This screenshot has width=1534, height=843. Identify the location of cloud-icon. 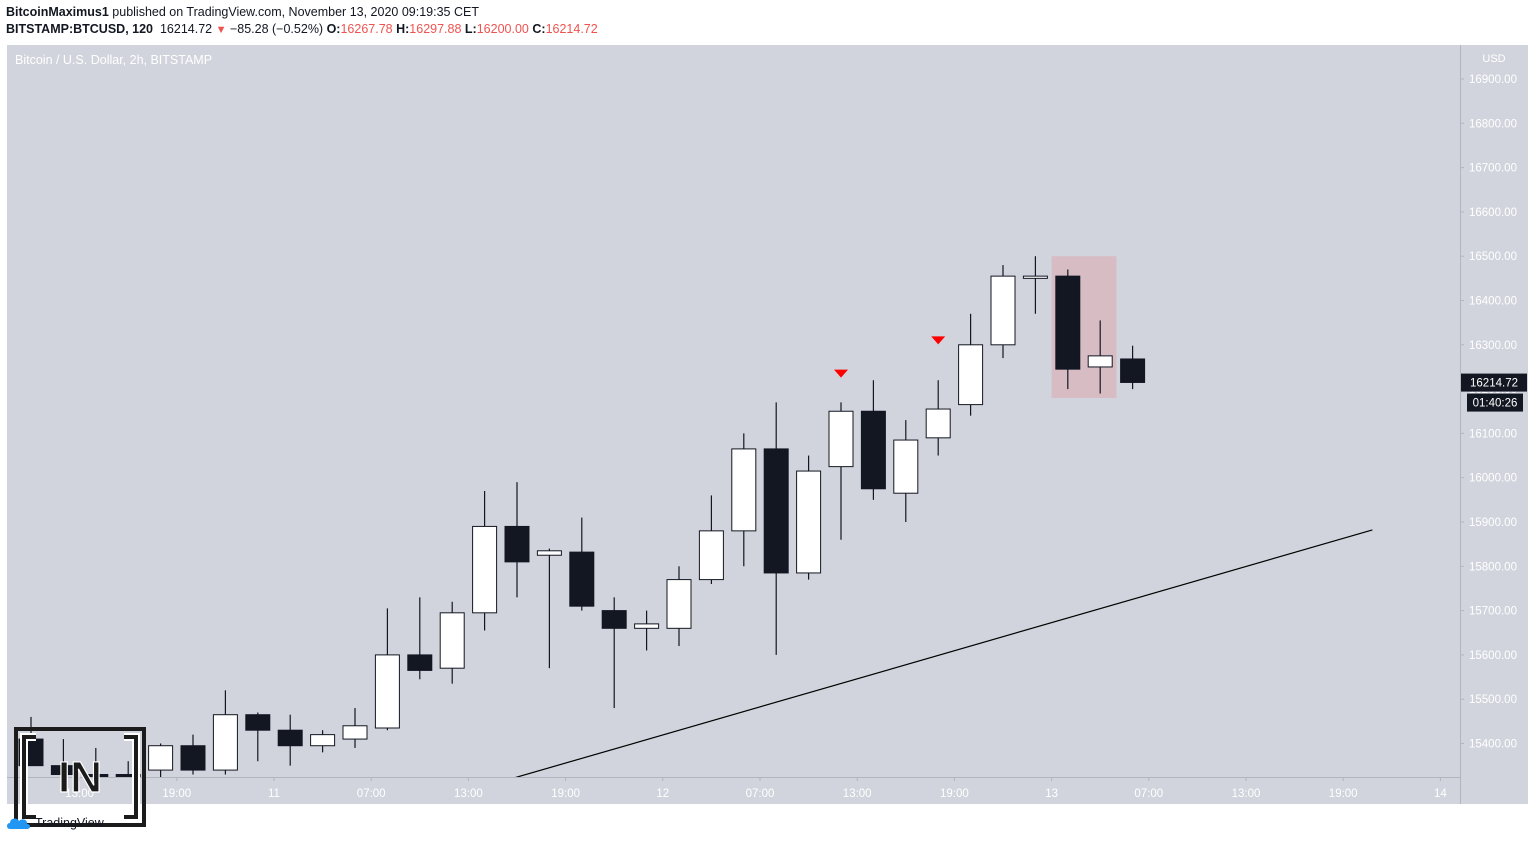
(18, 823).